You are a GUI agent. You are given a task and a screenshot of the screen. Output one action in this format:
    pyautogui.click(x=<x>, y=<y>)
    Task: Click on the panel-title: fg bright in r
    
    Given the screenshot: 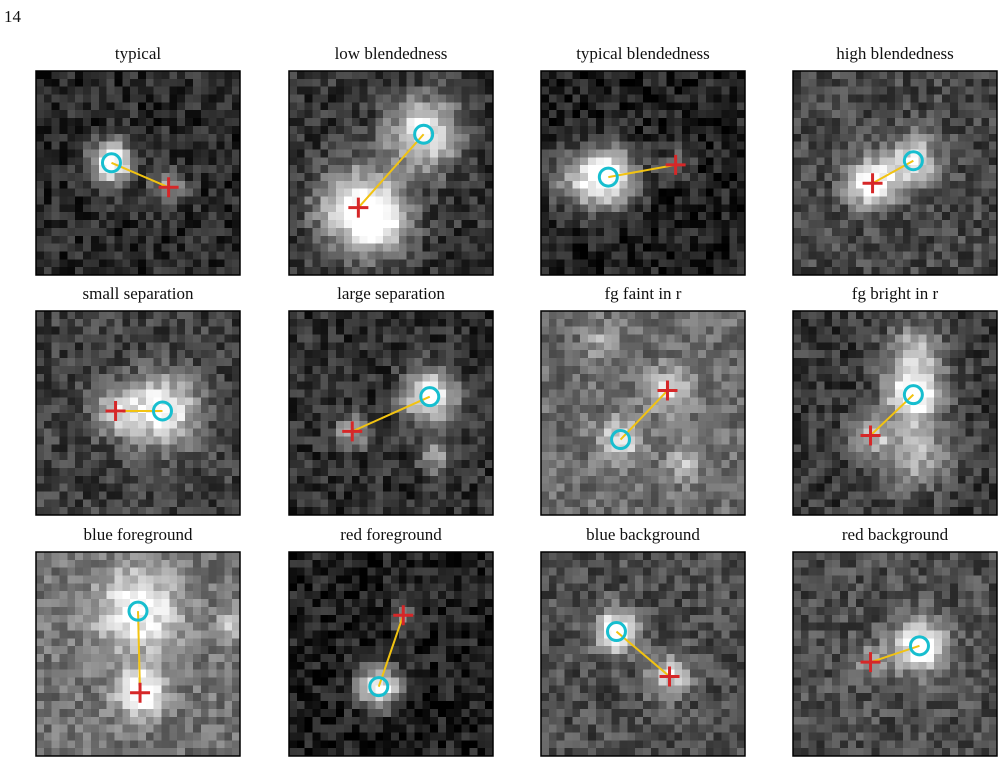 What is the action you would take?
    pyautogui.click(x=895, y=293)
    